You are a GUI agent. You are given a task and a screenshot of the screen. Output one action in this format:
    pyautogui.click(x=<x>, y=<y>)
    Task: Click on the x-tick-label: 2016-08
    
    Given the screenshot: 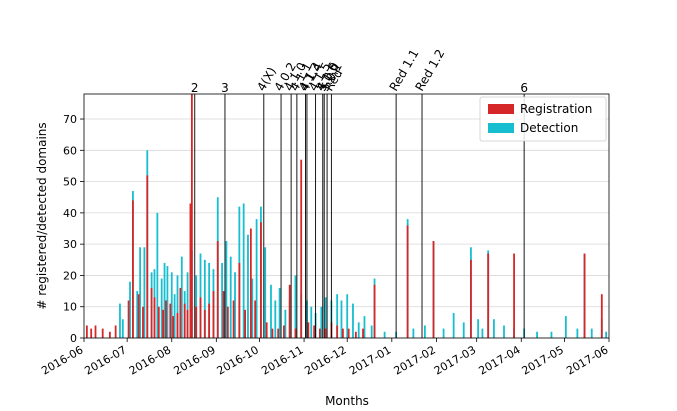 What is the action you would take?
    pyautogui.click(x=150, y=360)
    